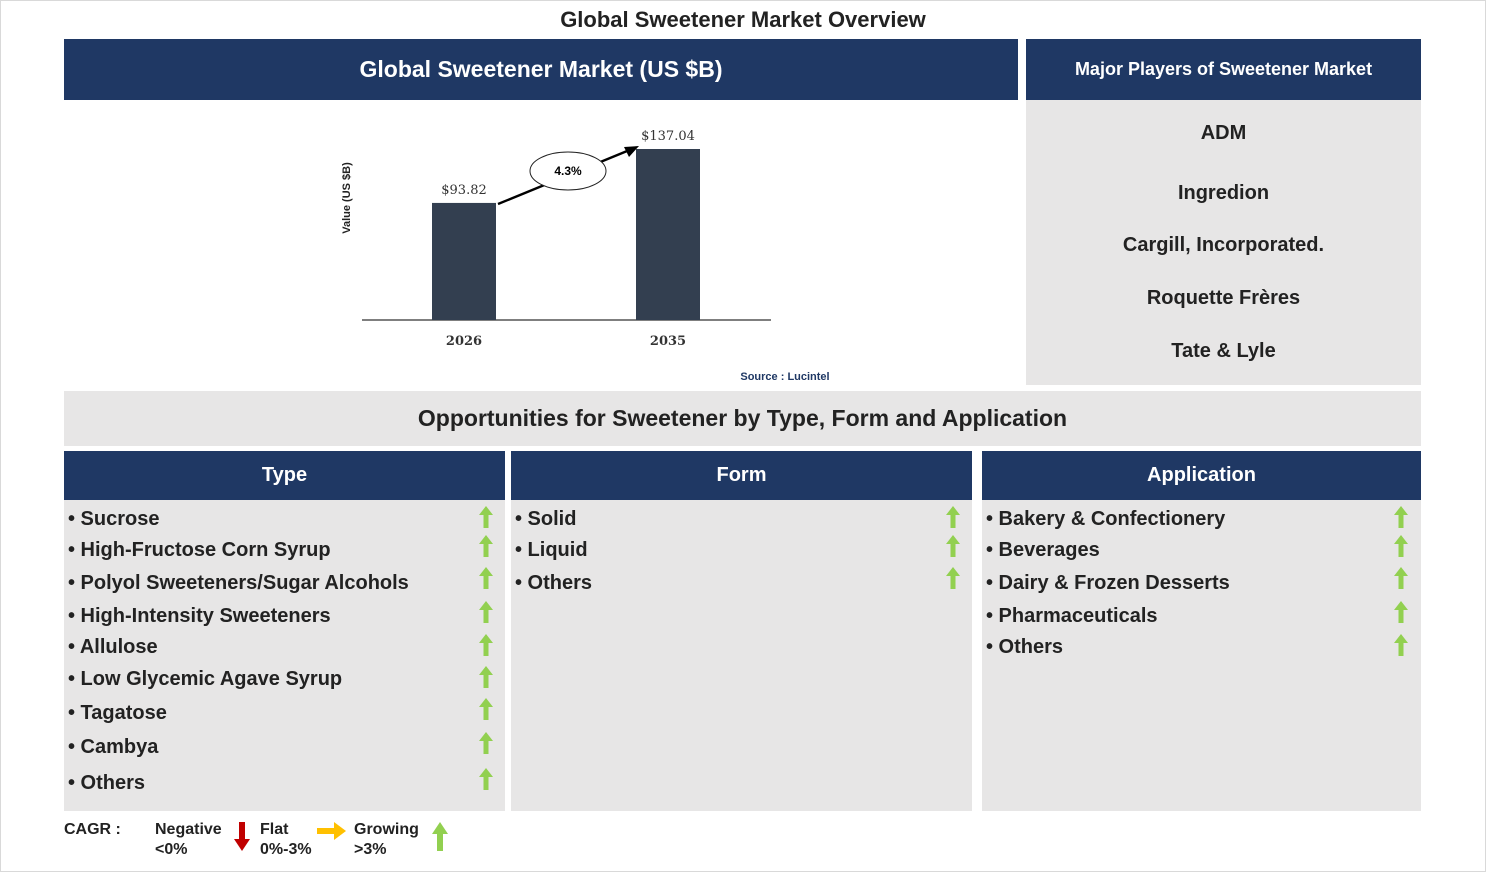 The image size is (1486, 872). What do you see at coordinates (741, 475) in the screenshot?
I see `form-header: Form` at bounding box center [741, 475].